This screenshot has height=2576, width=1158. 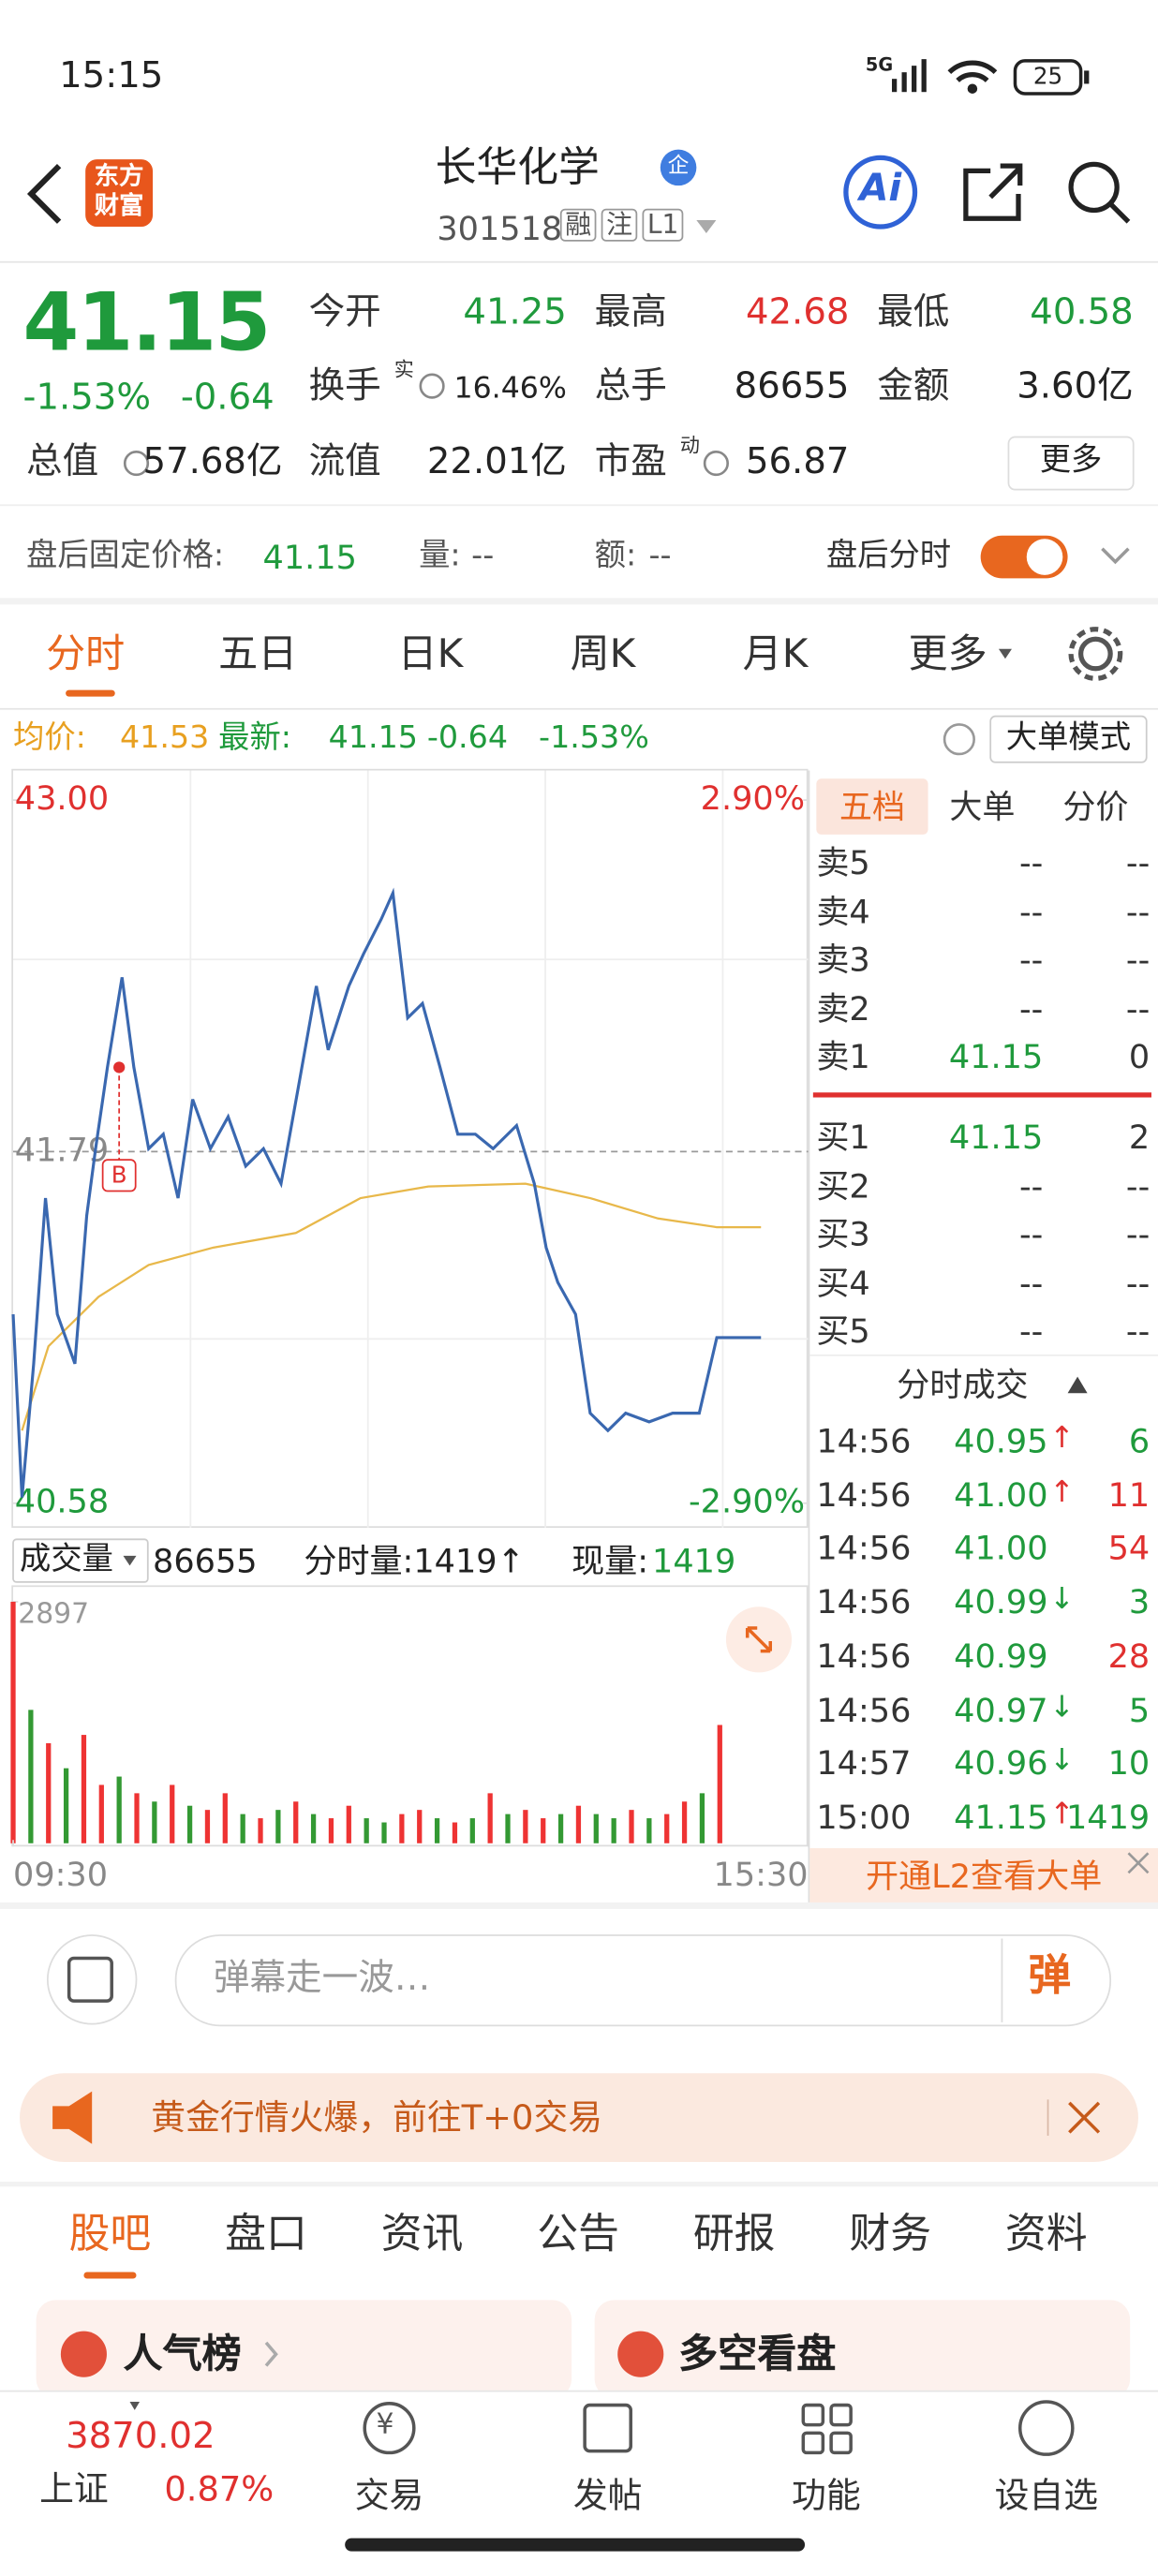 What do you see at coordinates (630, 386) in the screenshot?
I see `field-label: 总手` at bounding box center [630, 386].